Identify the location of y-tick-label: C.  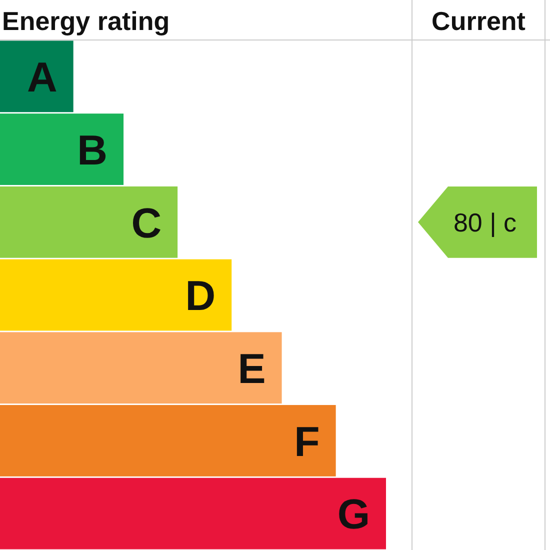
(146, 222).